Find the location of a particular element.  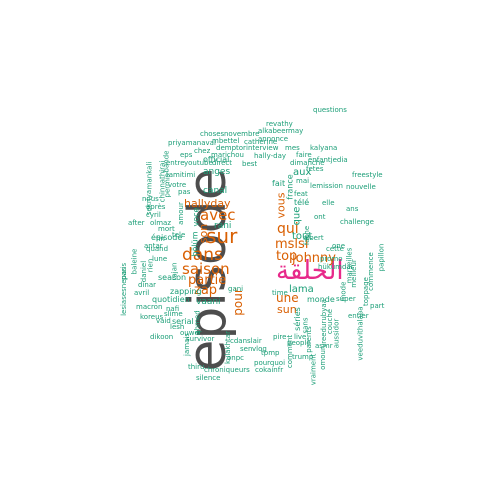

word-comment: comment is located at coordinates (290, 351).